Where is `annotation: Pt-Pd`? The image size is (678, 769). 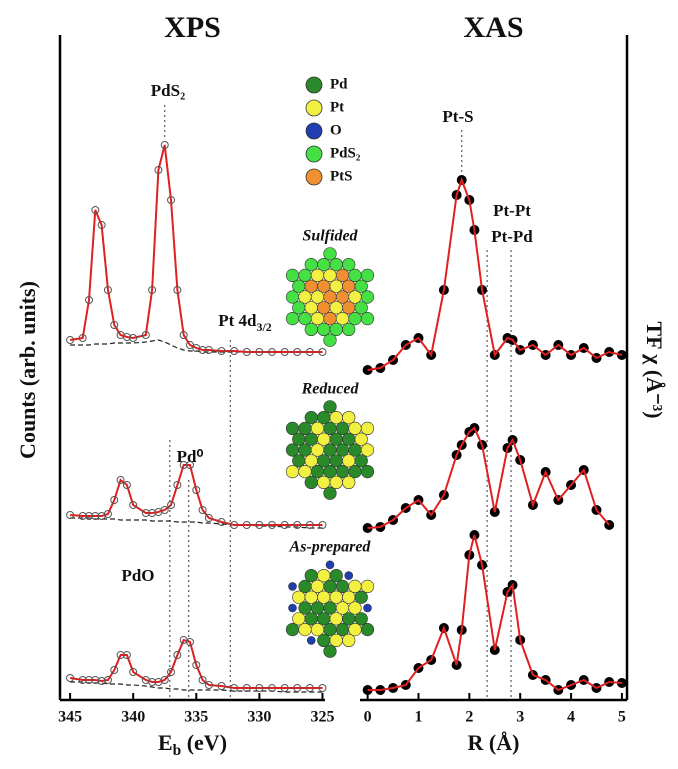
annotation: Pt-Pd is located at coordinates (512, 236).